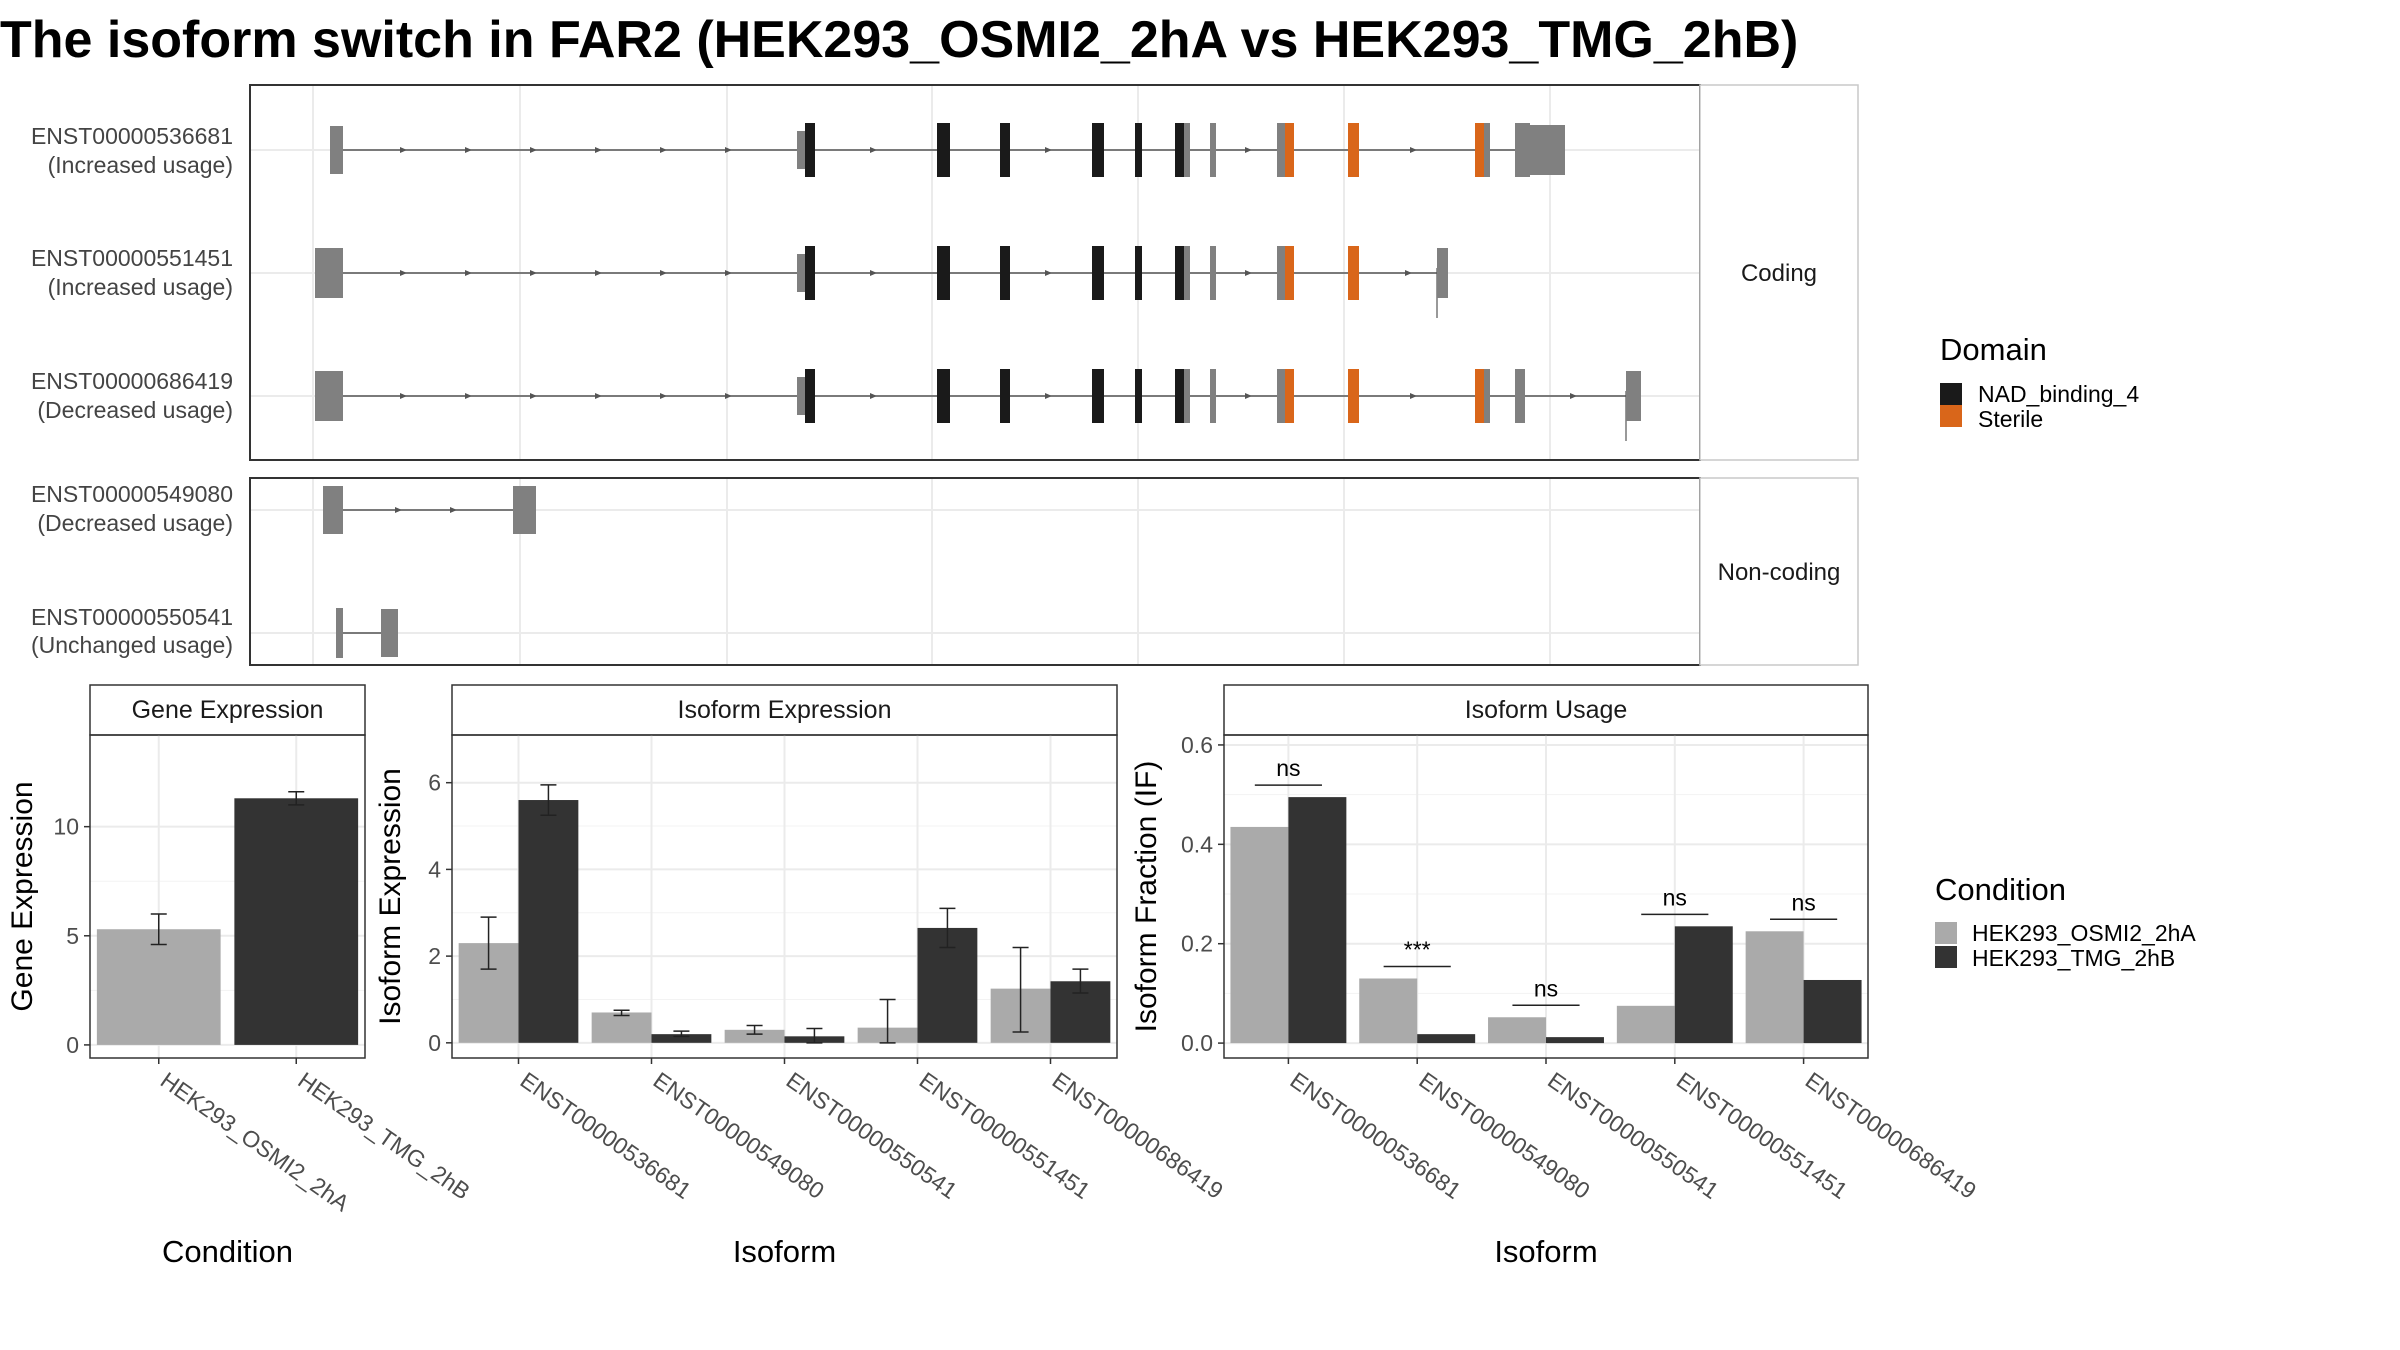 This screenshot has height=1350, width=2400. I want to click on x-axis-title: Isoform, so click(784, 1251).